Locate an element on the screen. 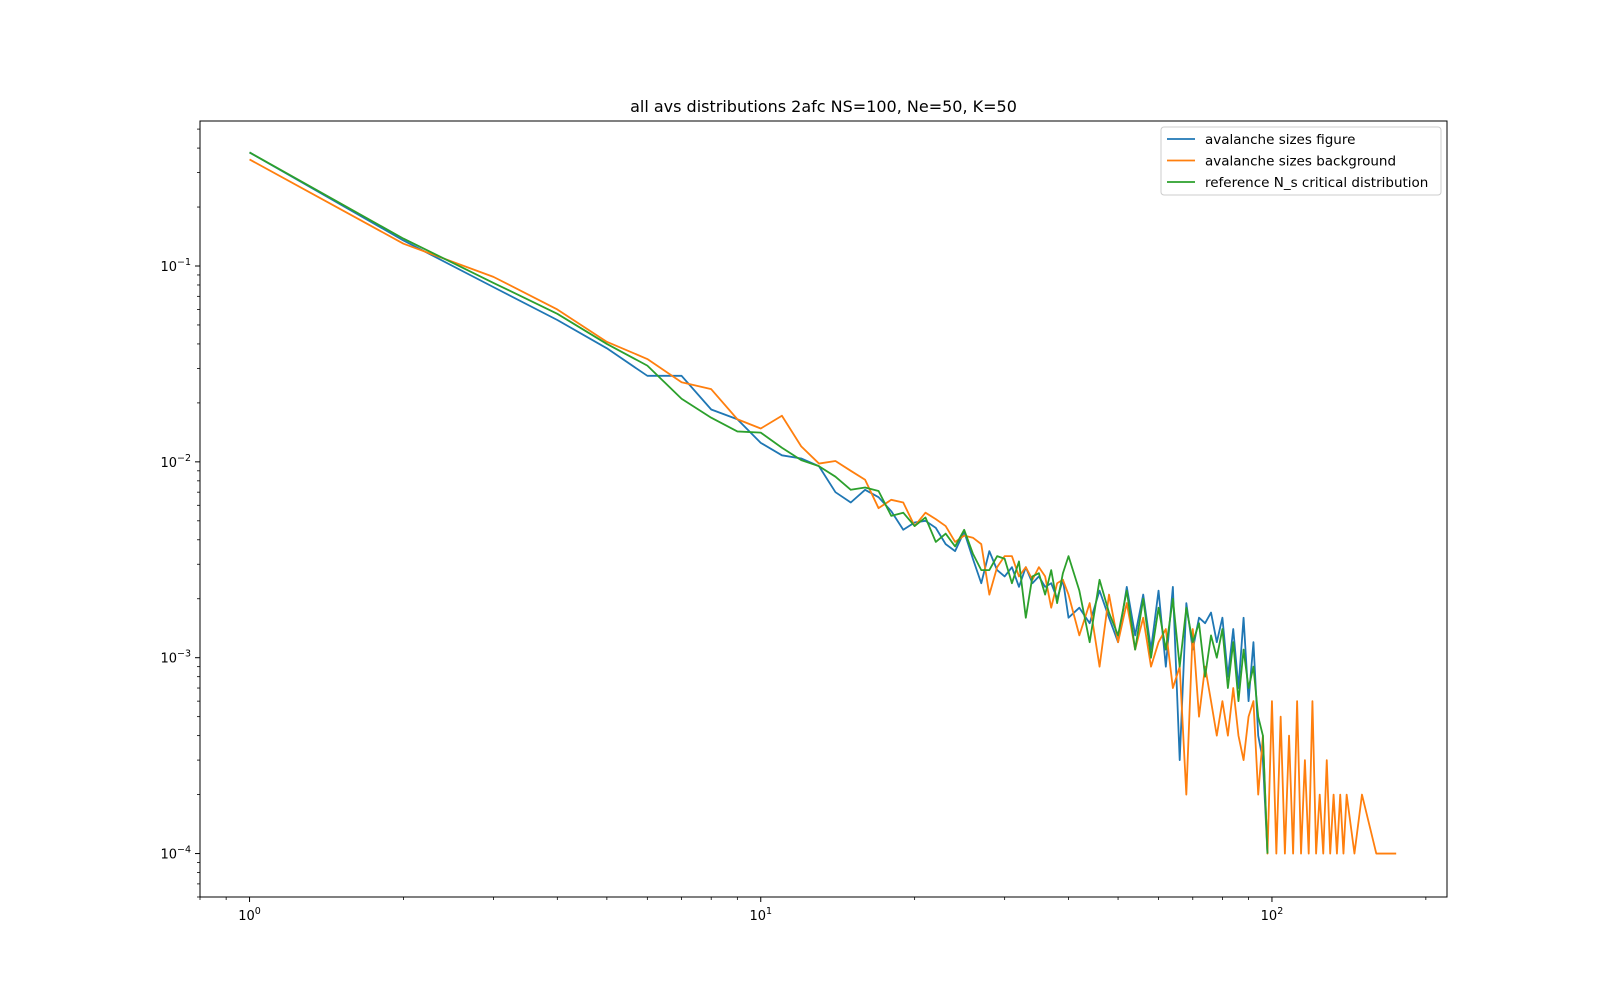 Image resolution: width=1600 pixels, height=1000 pixels. y-tick-label: 10⁻² is located at coordinates (175, 462).